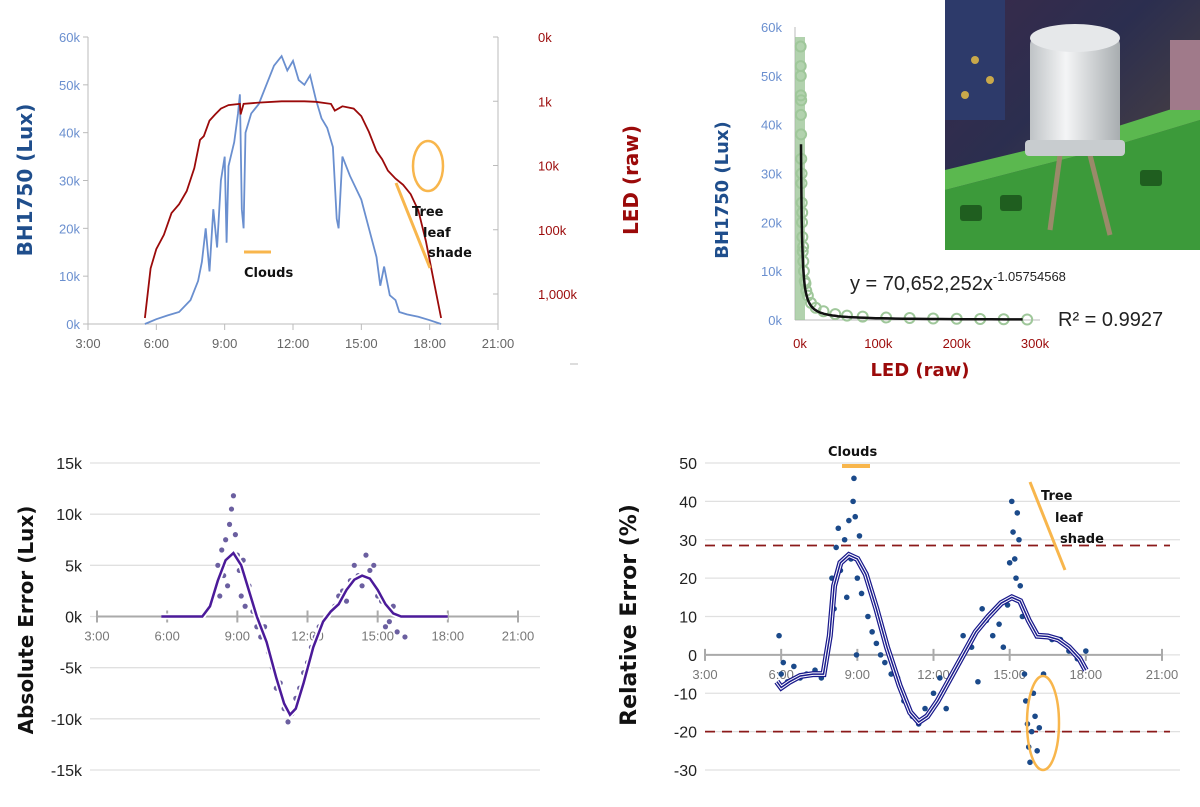  What do you see at coordinates (771, 271) in the screenshot?
I see `c2-y-tick-label: 10k` at bounding box center [771, 271].